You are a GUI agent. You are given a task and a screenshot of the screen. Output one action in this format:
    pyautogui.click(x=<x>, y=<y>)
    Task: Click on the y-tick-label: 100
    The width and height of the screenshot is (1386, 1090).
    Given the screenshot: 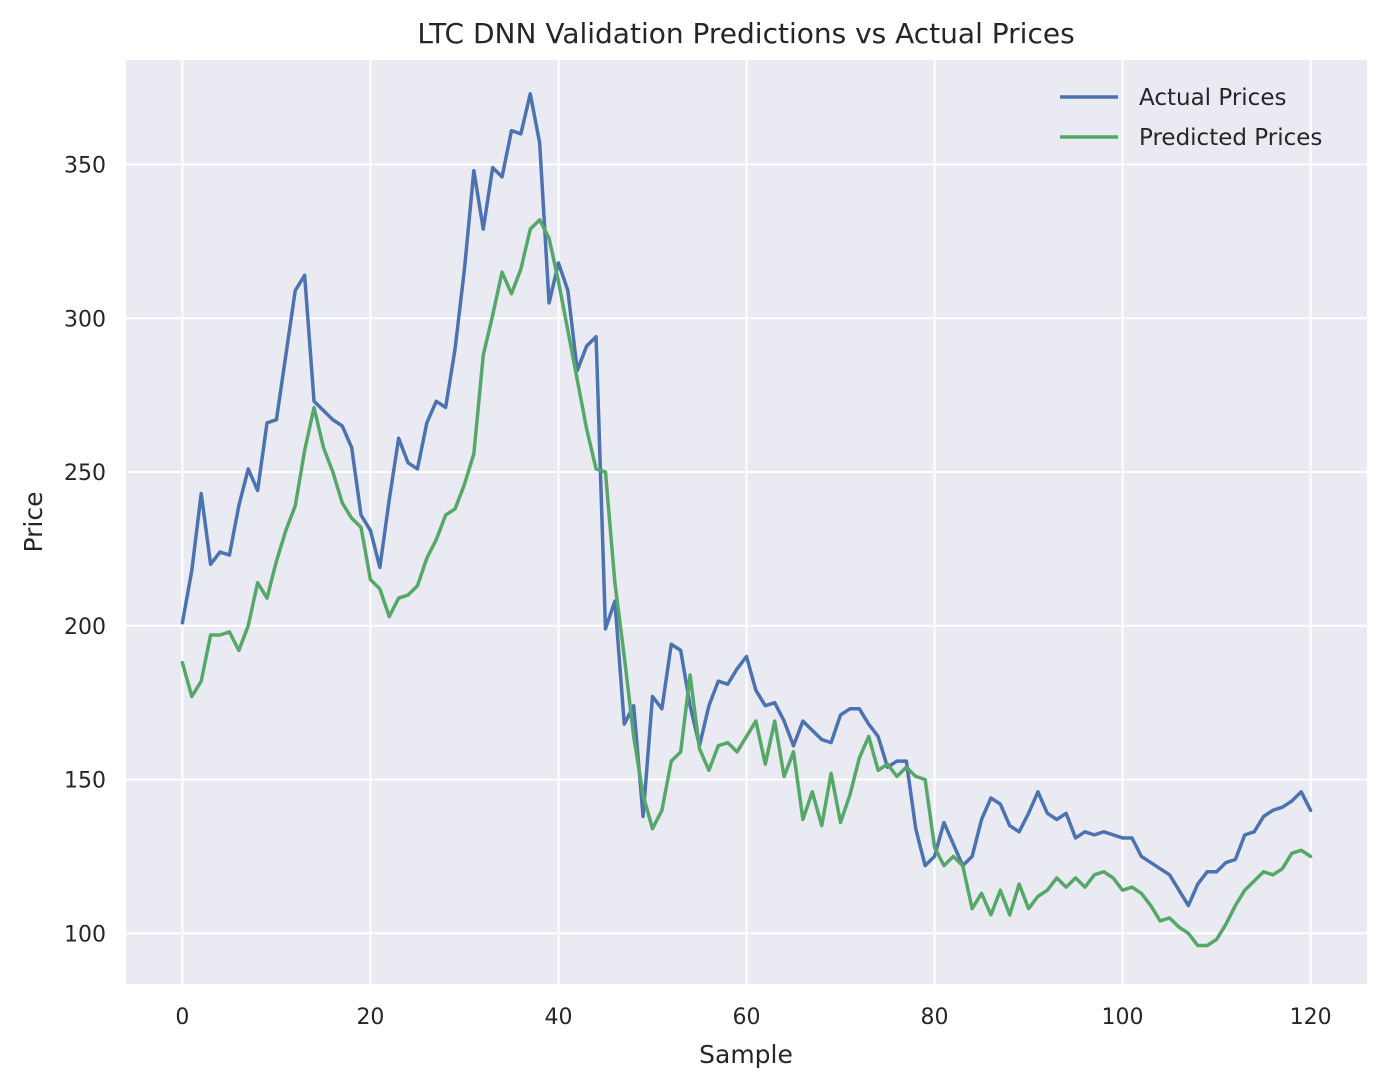 What is the action you would take?
    pyautogui.click(x=85, y=934)
    